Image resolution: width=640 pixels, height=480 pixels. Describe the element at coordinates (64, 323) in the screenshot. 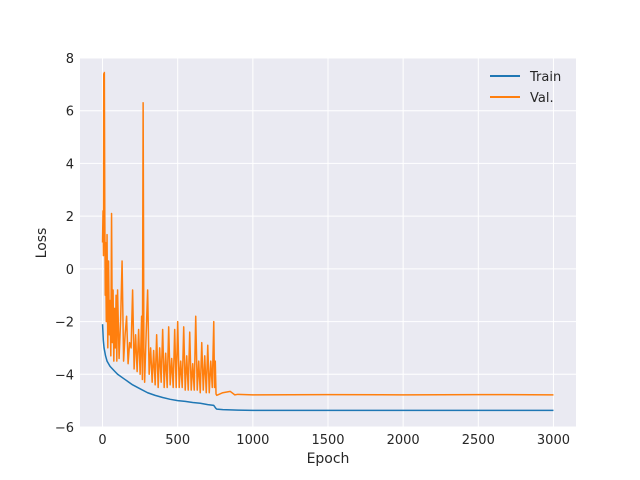

I see `y-tick-label: −2` at that location.